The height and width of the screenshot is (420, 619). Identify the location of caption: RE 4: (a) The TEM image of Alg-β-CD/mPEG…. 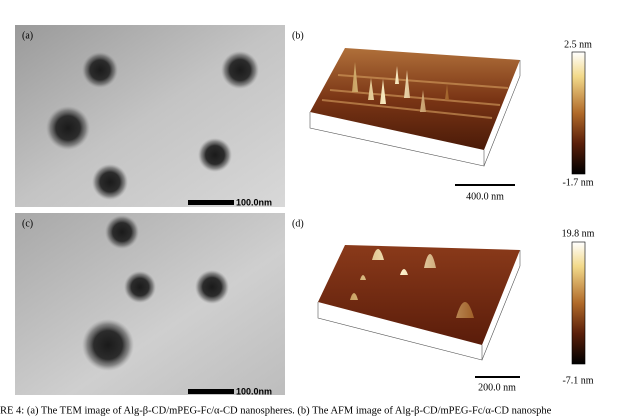
(276, 410).